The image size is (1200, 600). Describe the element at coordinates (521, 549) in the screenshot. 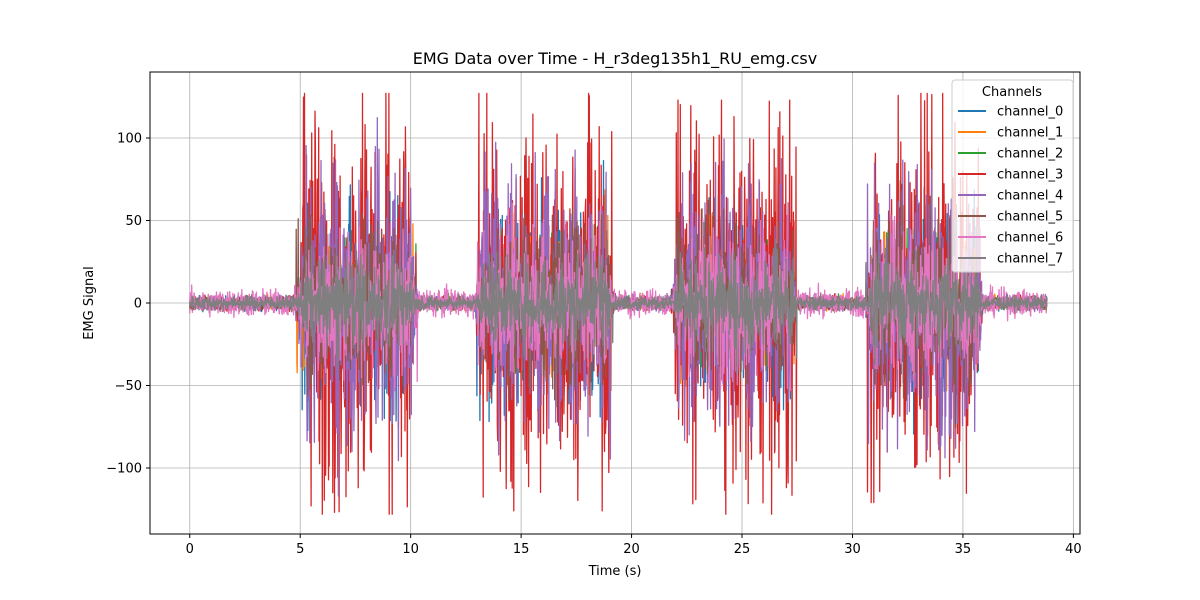

I see `x-tick-label: 15` at that location.